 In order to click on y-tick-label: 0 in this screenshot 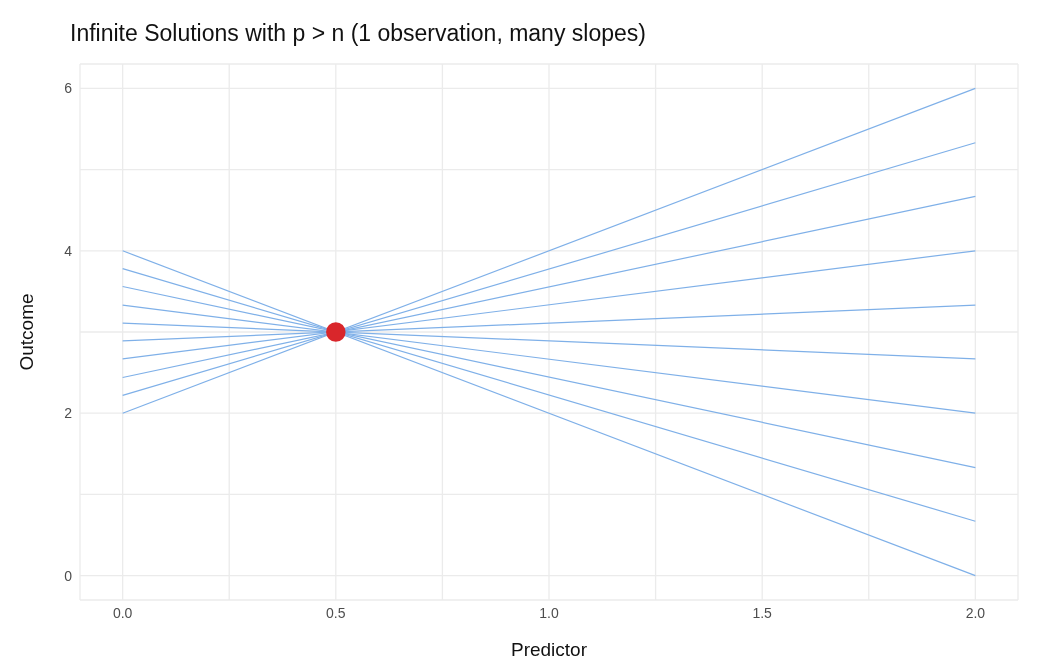, I will do `click(68, 575)`.